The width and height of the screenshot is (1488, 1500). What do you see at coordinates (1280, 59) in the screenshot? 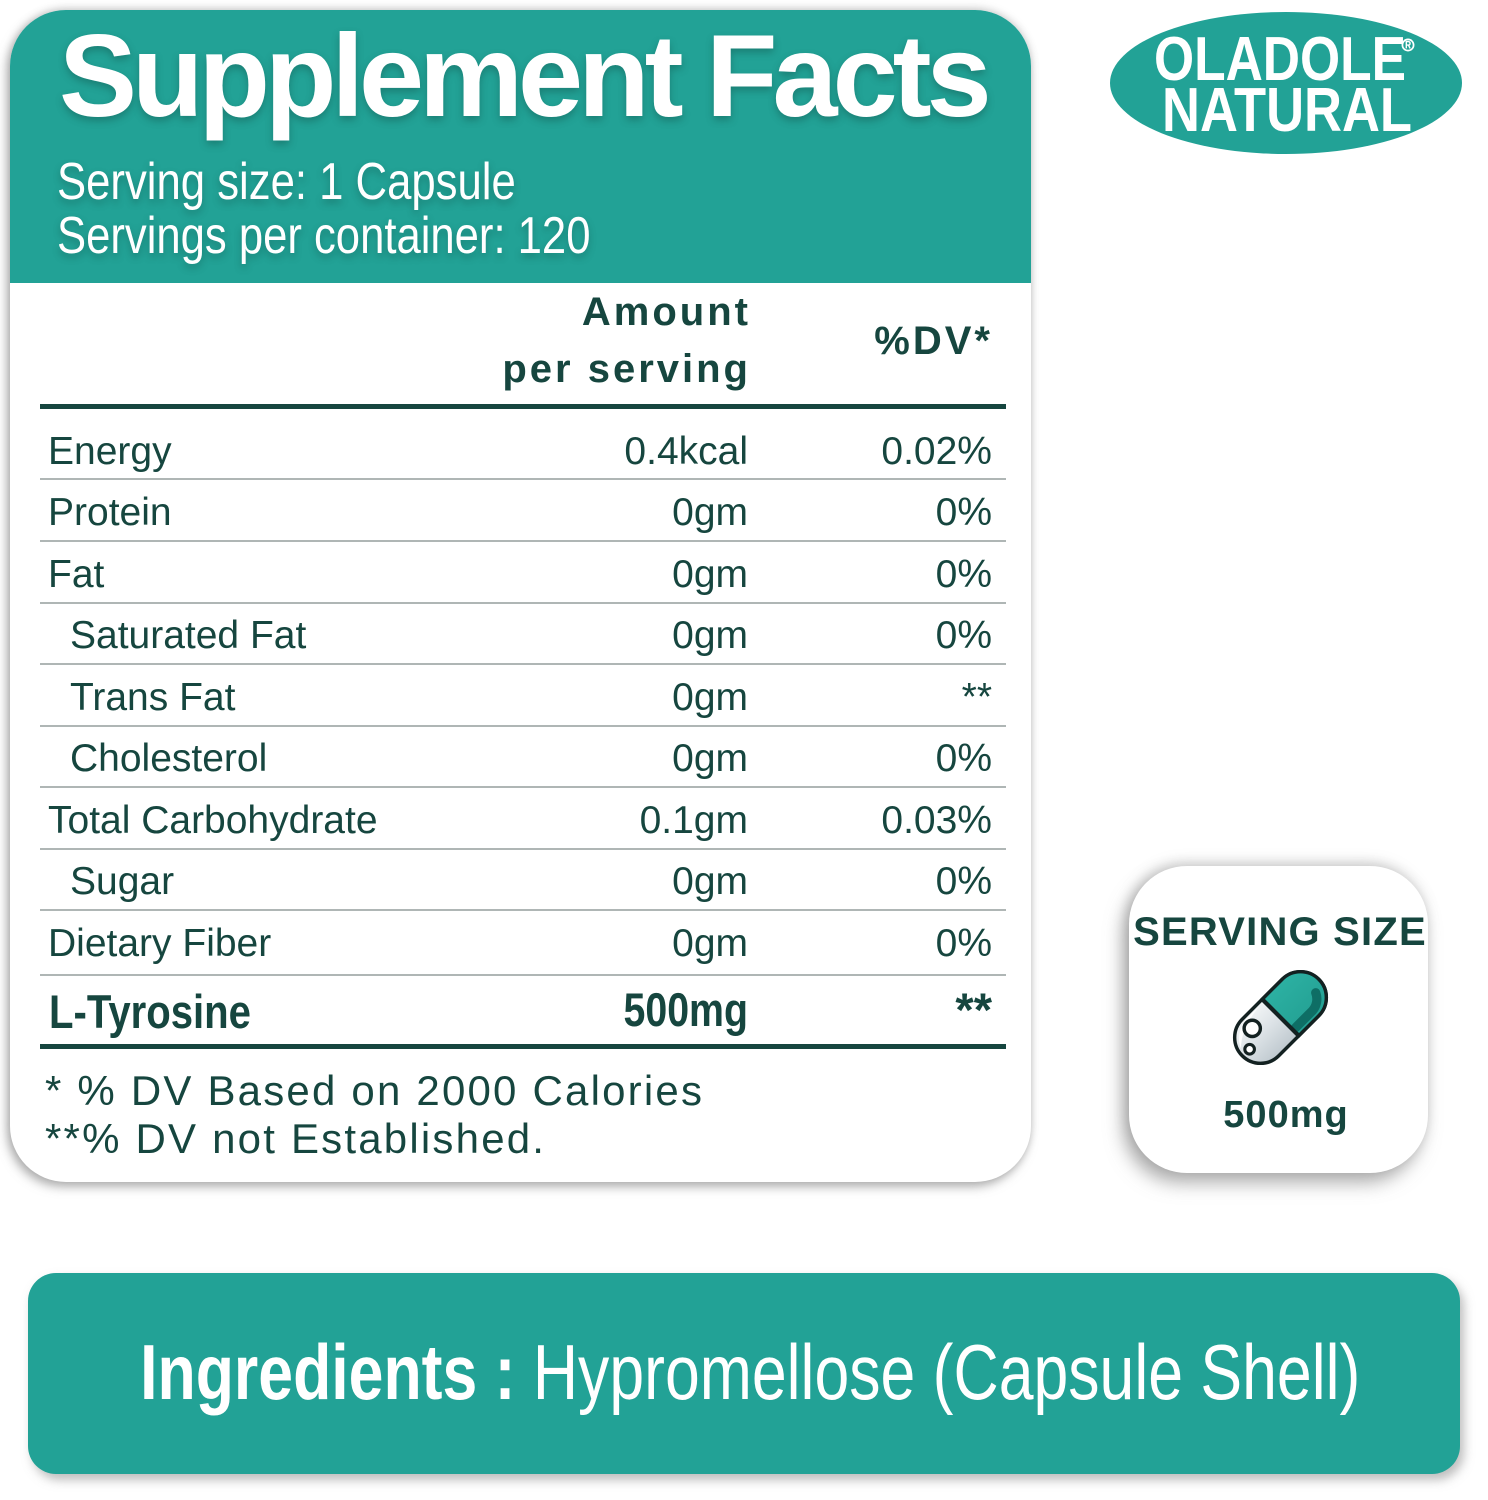
I see `svg-text: OLADOLE` at bounding box center [1280, 59].